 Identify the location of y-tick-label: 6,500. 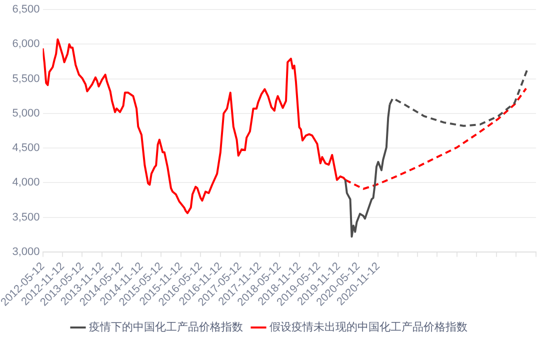
(26, 10).